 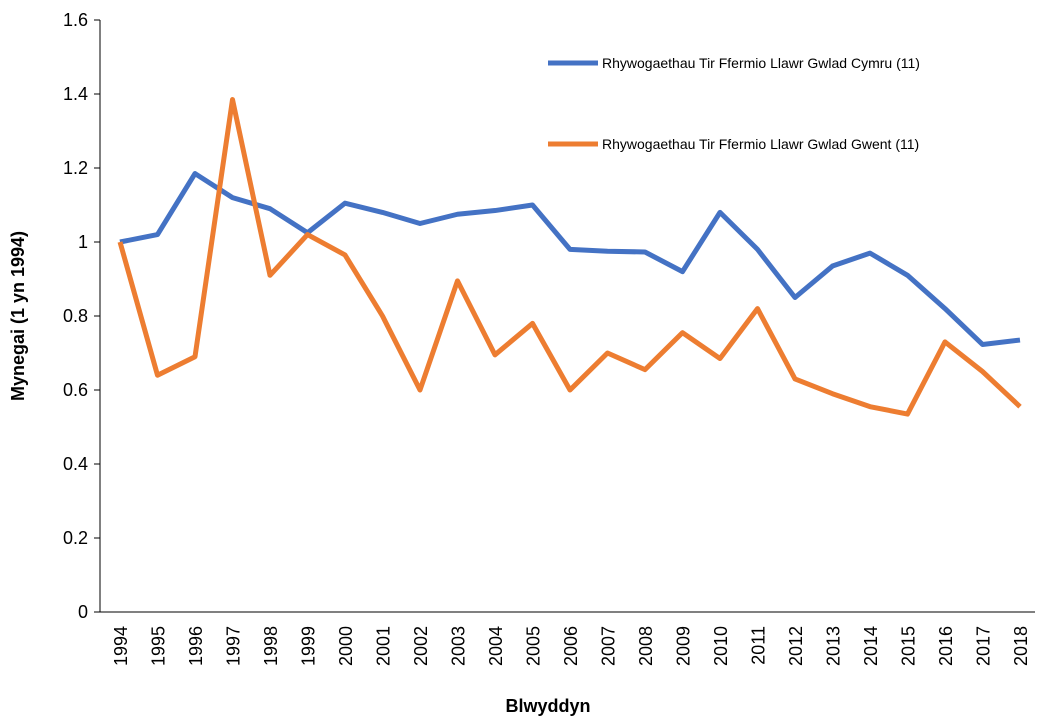 I want to click on x-tick-label: 2018, so click(x=1021, y=646).